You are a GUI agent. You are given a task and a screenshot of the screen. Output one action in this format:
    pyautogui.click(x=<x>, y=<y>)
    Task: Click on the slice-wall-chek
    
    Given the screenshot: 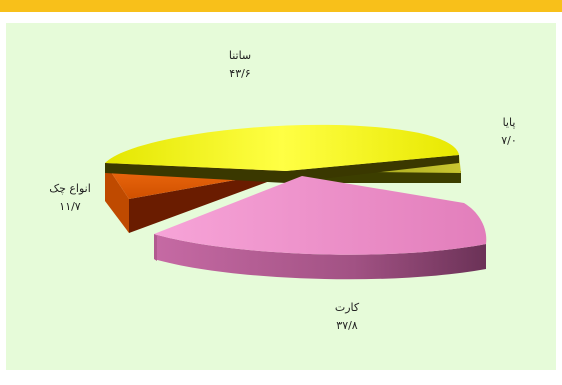 What is the action you would take?
    pyautogui.click(x=207, y=202)
    